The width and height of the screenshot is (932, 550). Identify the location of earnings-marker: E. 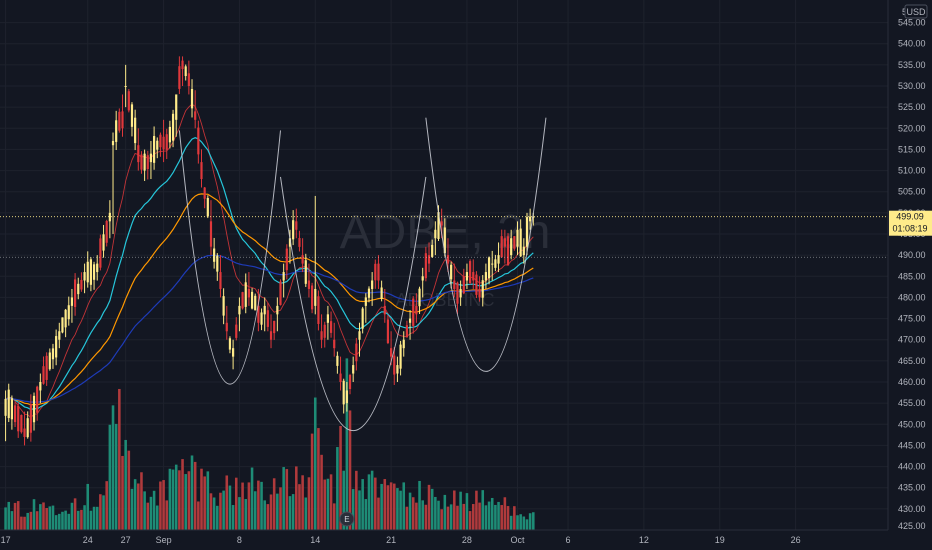
(347, 519).